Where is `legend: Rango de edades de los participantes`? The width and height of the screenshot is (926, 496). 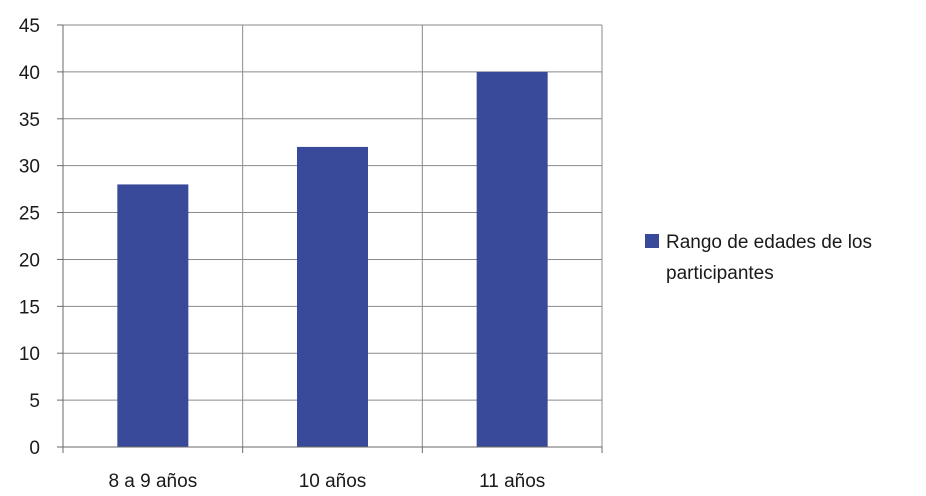
legend: Rango de edades de los participantes is located at coordinates (758, 258).